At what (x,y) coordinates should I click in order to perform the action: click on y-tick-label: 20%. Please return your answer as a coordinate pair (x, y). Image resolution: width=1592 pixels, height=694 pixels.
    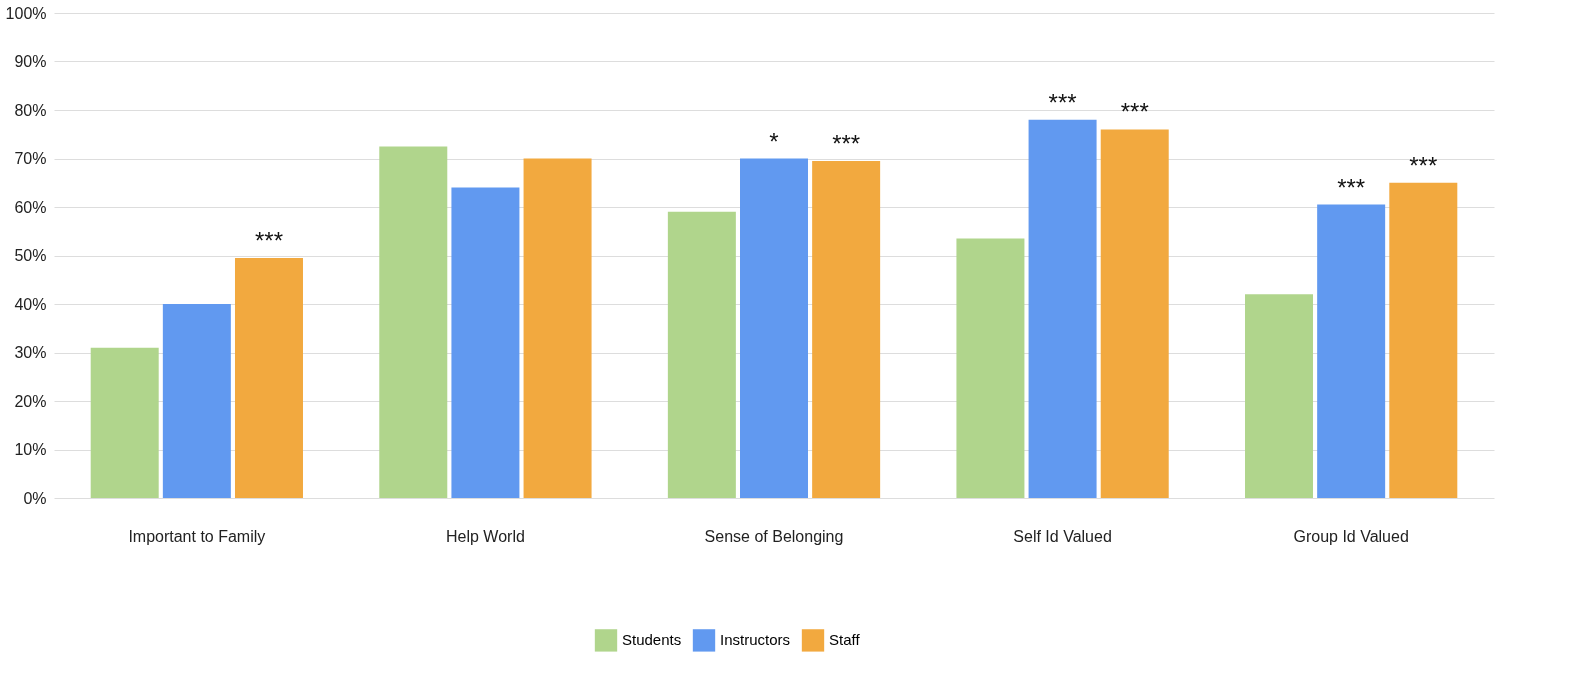
    Looking at the image, I should click on (30, 401).